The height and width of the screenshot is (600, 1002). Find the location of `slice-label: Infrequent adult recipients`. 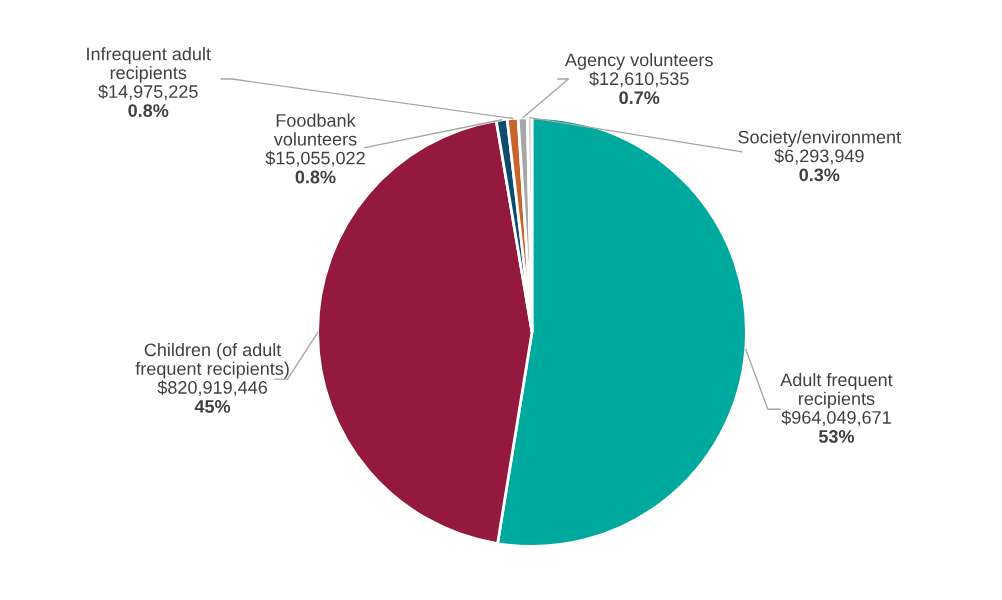

slice-label: Infrequent adult recipients is located at coordinates (149, 65).